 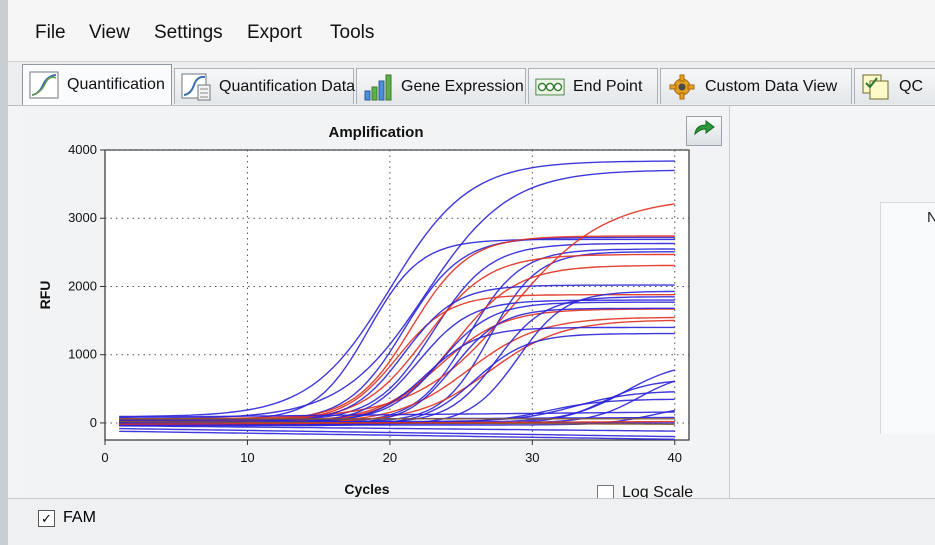 What do you see at coordinates (366, 489) in the screenshot?
I see `x-axis-label: Cycles` at bounding box center [366, 489].